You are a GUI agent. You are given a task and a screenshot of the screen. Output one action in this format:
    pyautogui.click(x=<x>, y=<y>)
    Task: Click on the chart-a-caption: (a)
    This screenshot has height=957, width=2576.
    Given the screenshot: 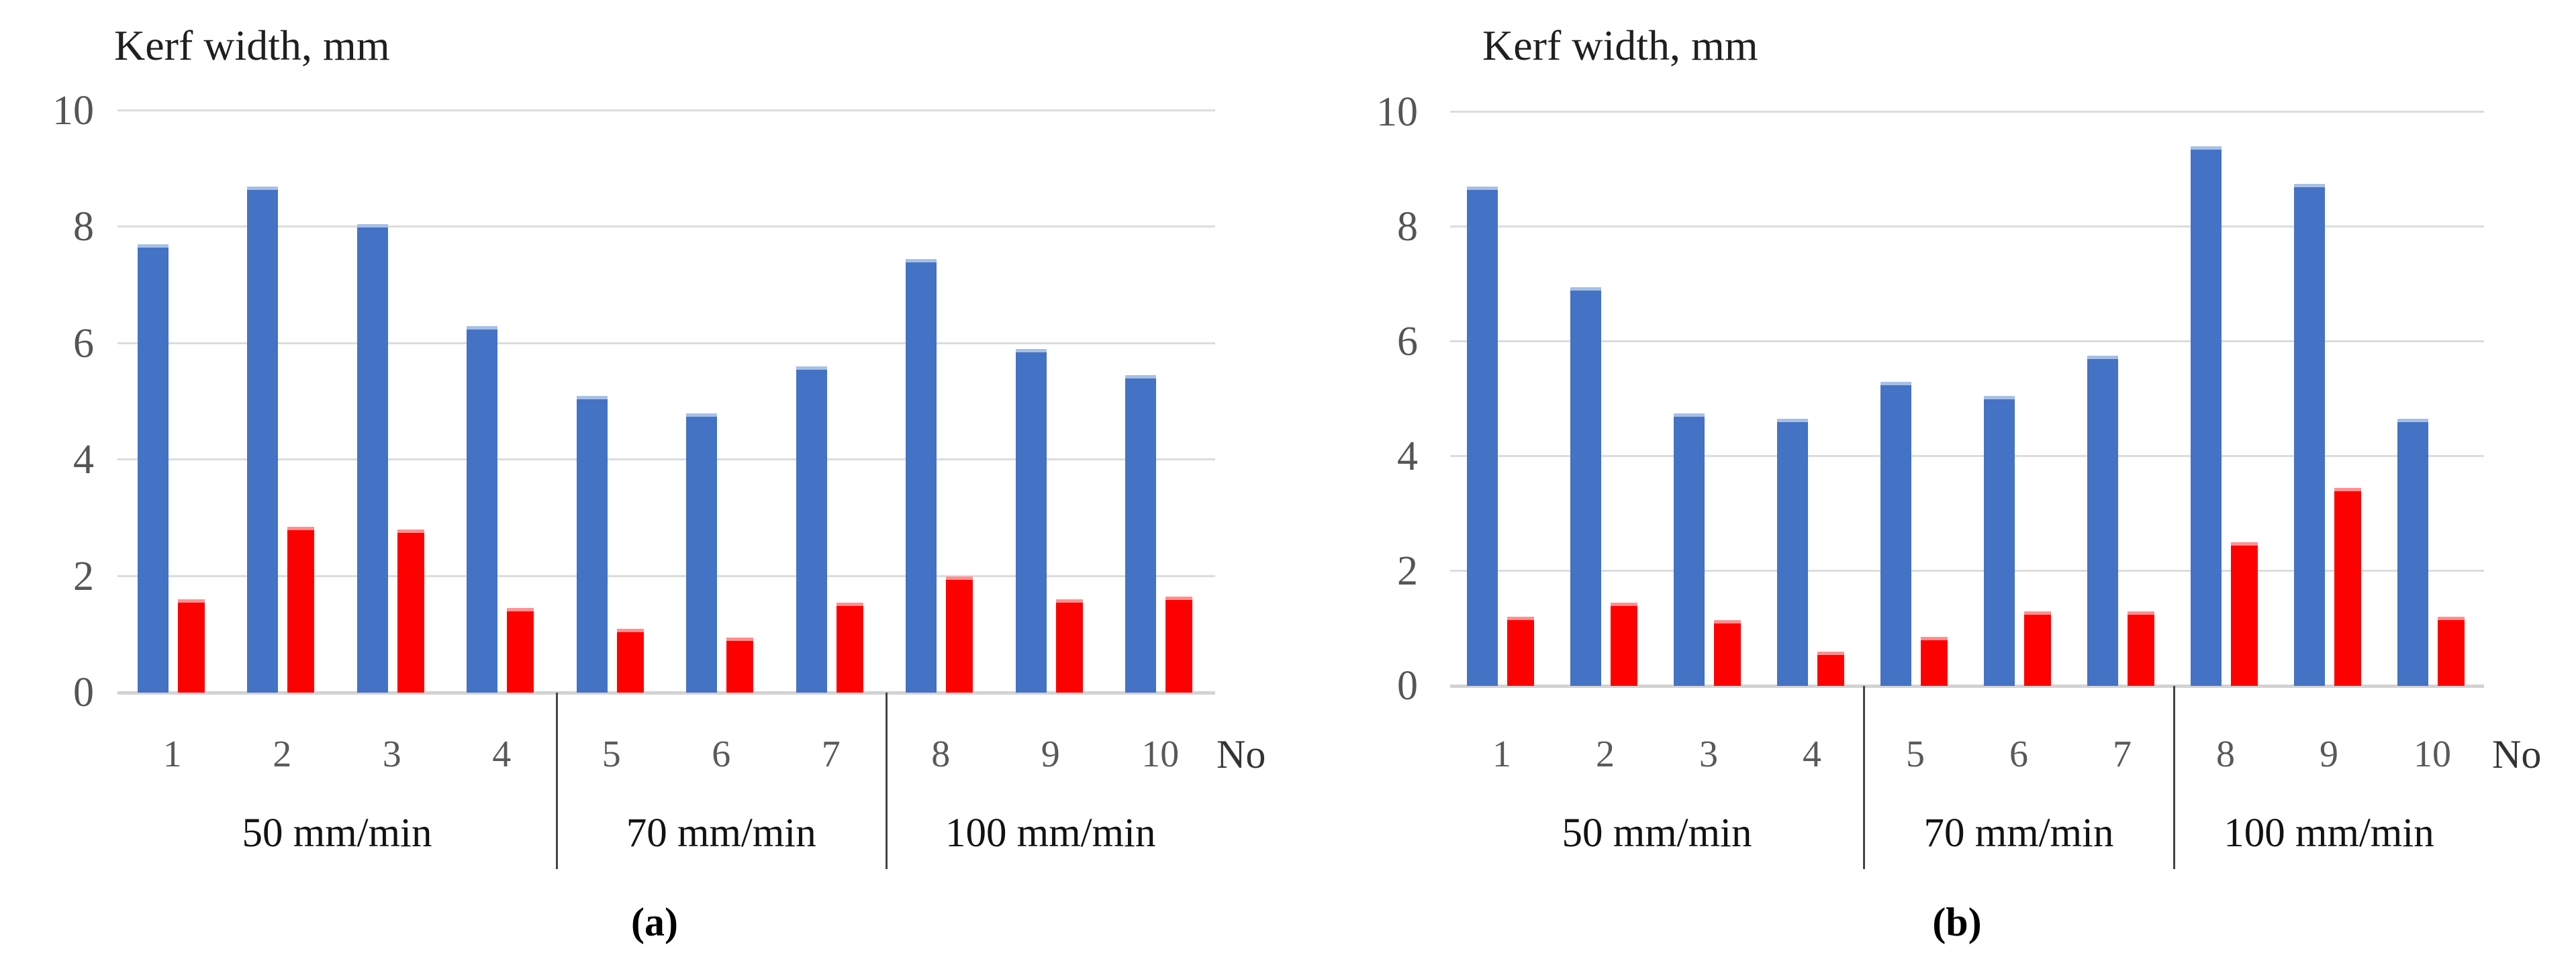 What is the action you would take?
    pyautogui.click(x=654, y=922)
    